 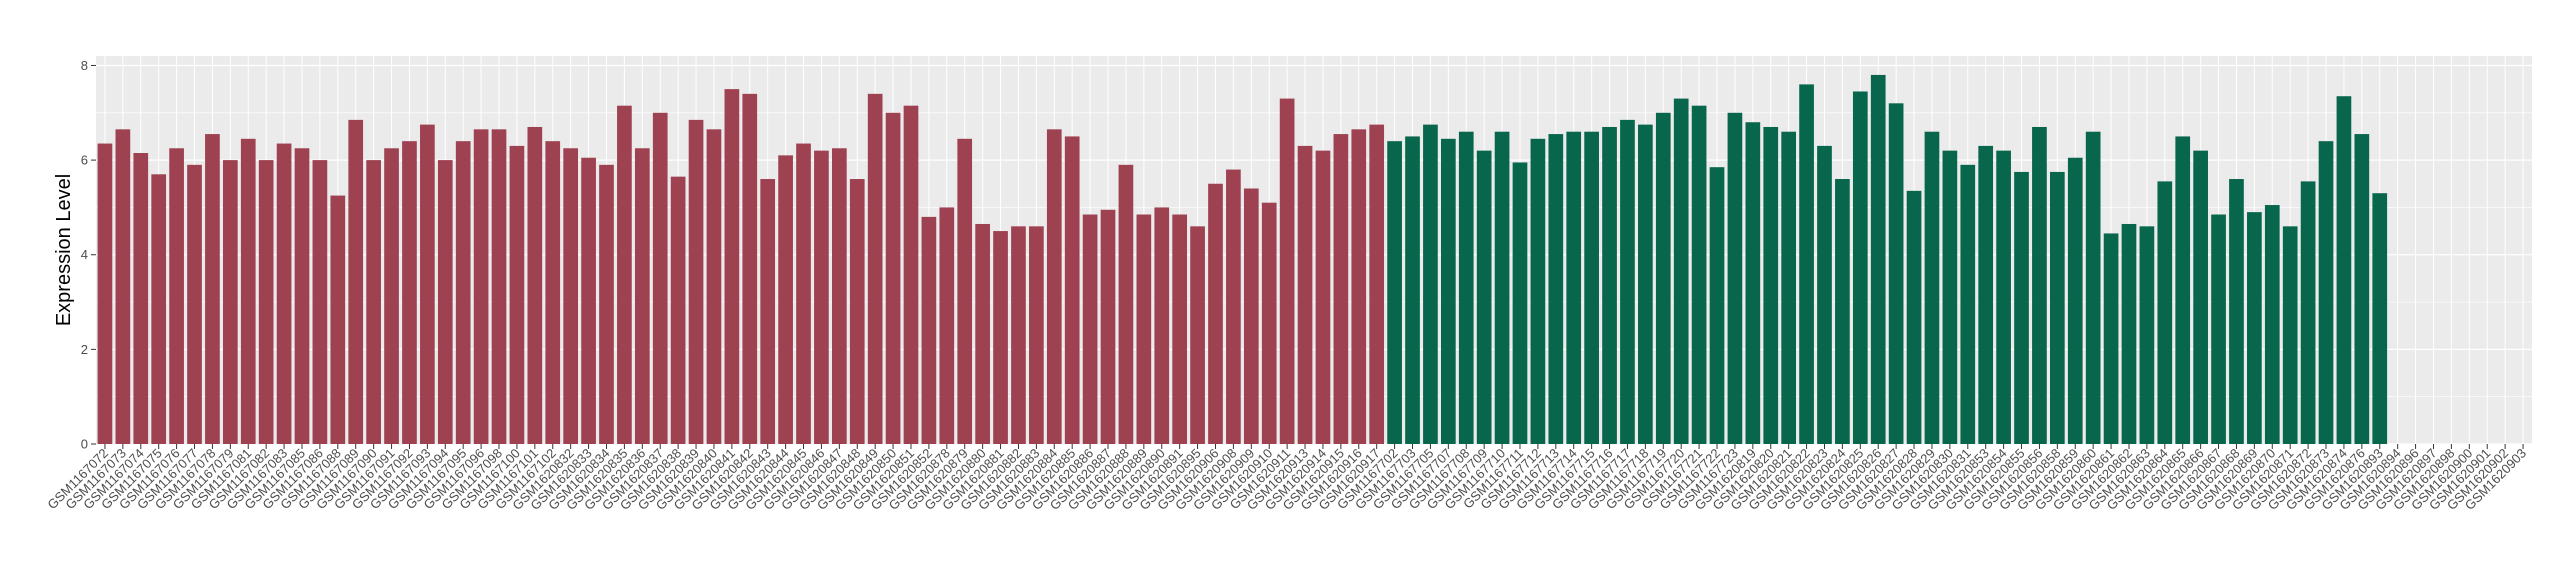 I want to click on y-tick-label: 6, so click(x=84, y=160).